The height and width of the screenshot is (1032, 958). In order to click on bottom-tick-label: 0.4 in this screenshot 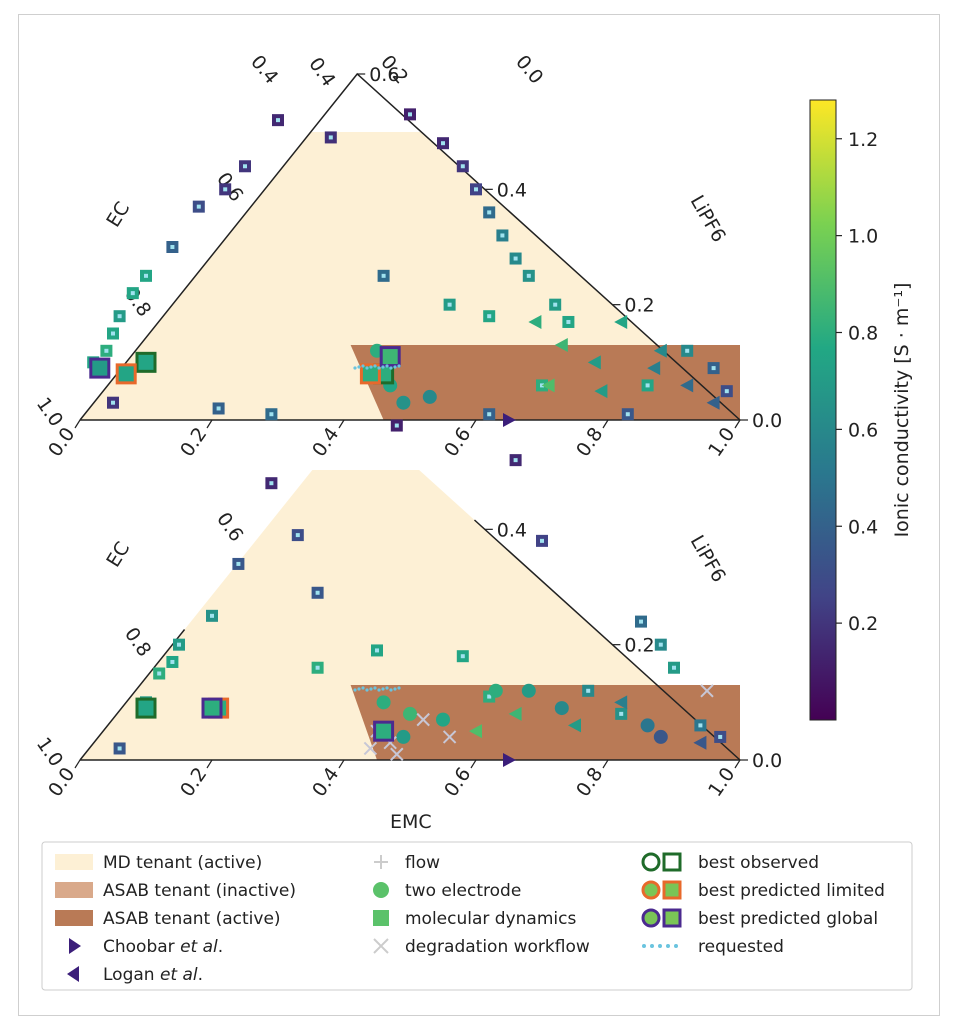, I will do `click(325, 781)`.